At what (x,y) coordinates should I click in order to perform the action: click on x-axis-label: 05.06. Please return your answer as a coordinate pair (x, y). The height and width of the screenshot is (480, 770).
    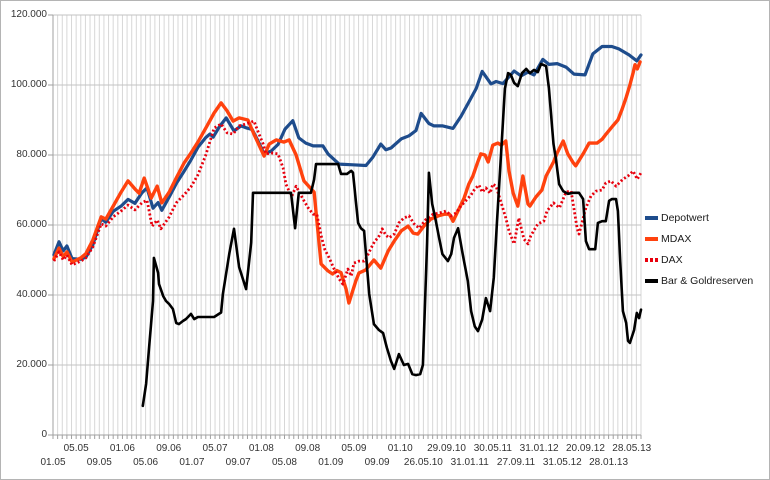
    Looking at the image, I should click on (146, 462).